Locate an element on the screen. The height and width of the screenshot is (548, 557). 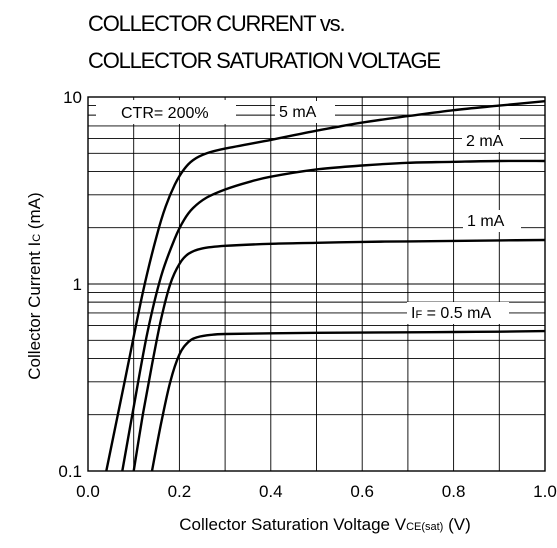
ctr-annotation-bg is located at coordinates (166, 112).